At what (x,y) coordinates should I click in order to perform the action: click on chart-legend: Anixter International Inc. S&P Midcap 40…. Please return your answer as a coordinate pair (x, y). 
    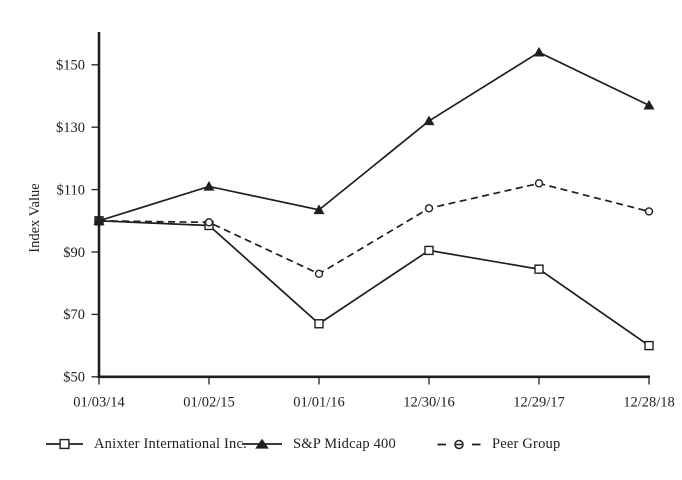
    Looking at the image, I should click on (341, 444).